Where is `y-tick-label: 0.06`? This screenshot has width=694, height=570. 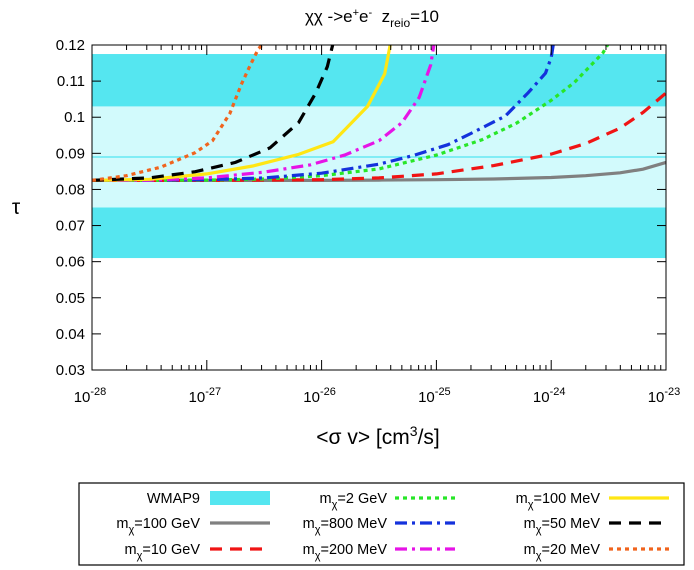 y-tick-label: 0.06 is located at coordinates (70, 262).